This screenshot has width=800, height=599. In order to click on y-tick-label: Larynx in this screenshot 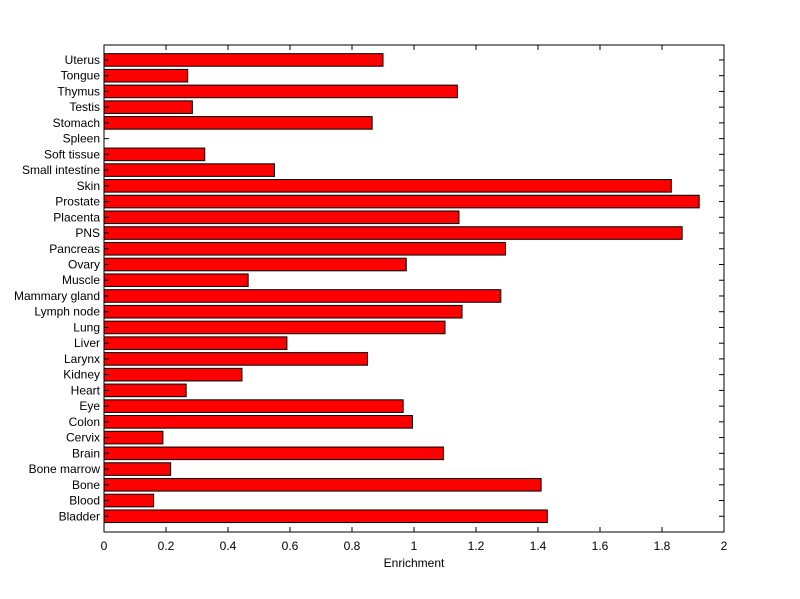, I will do `click(82, 359)`.